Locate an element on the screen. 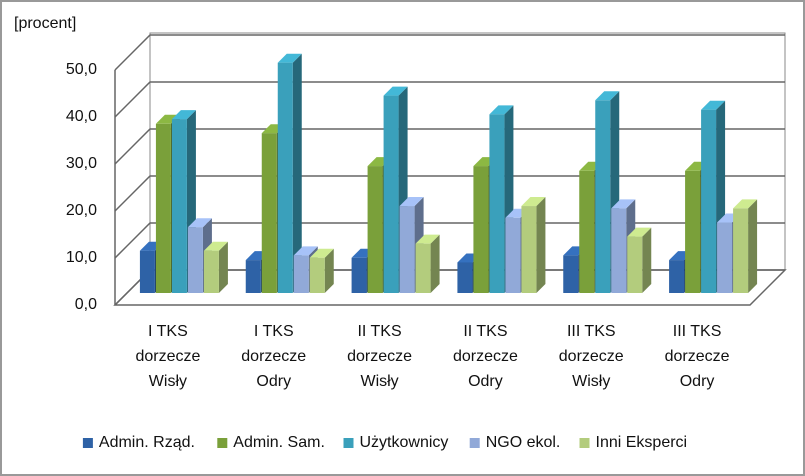 This screenshot has height=476, width=805. legend-label: Admin. Rząd. is located at coordinates (147, 442).